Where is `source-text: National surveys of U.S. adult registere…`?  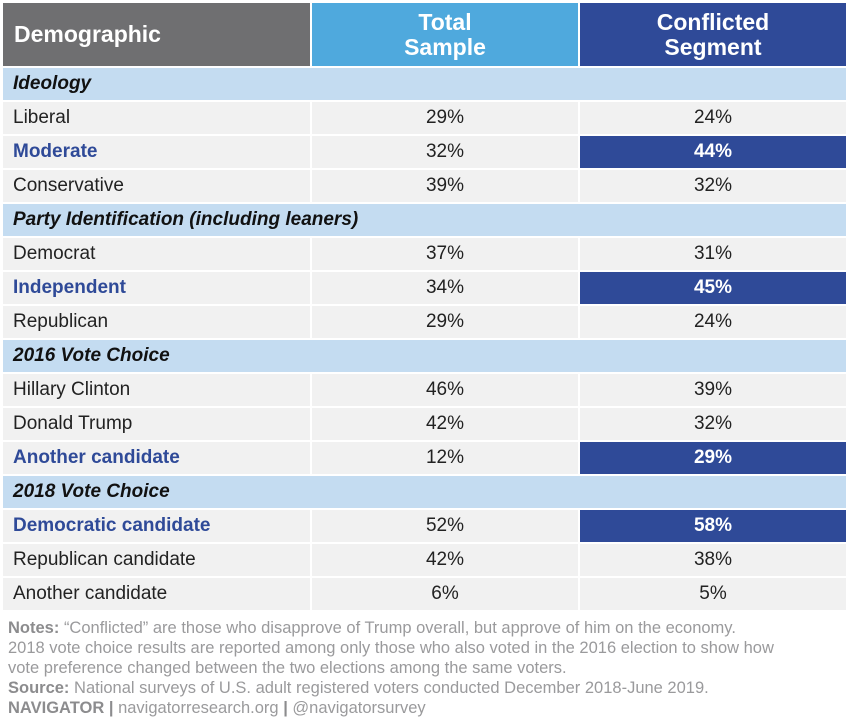 source-text: National surveys of U.S. adult registere… is located at coordinates (391, 688).